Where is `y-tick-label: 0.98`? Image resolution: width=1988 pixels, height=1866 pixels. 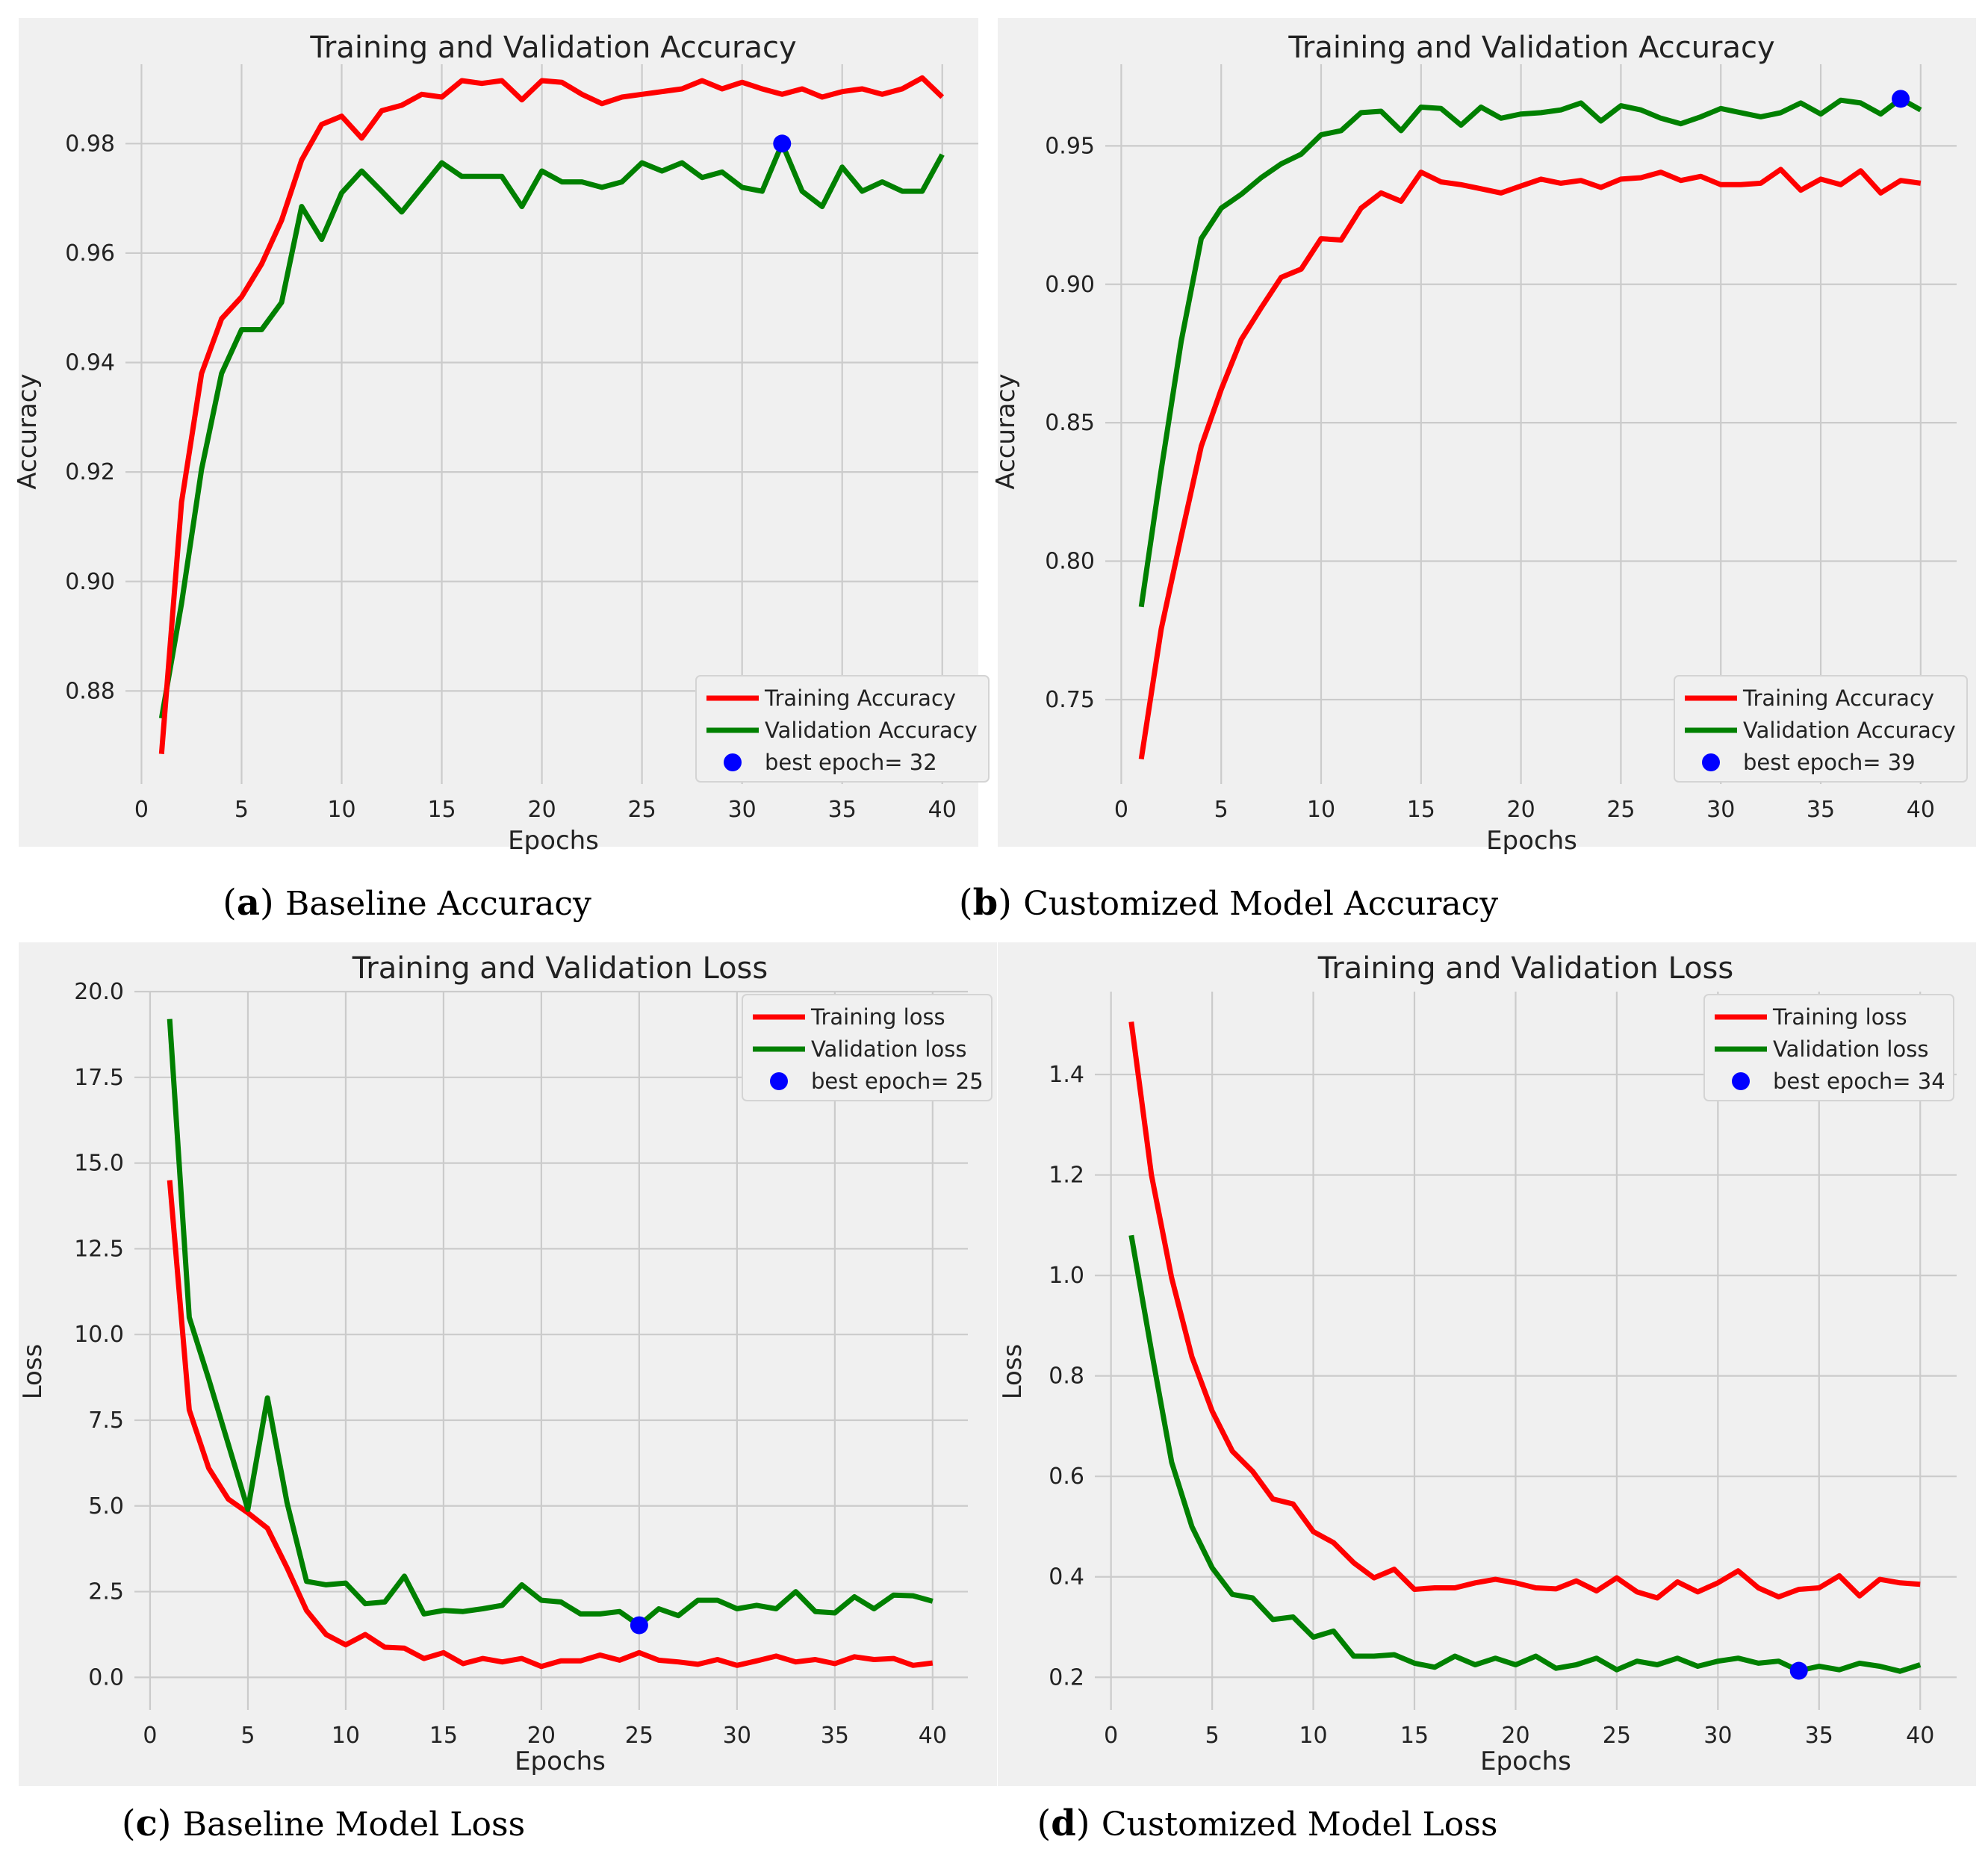 y-tick-label: 0.98 is located at coordinates (90, 144).